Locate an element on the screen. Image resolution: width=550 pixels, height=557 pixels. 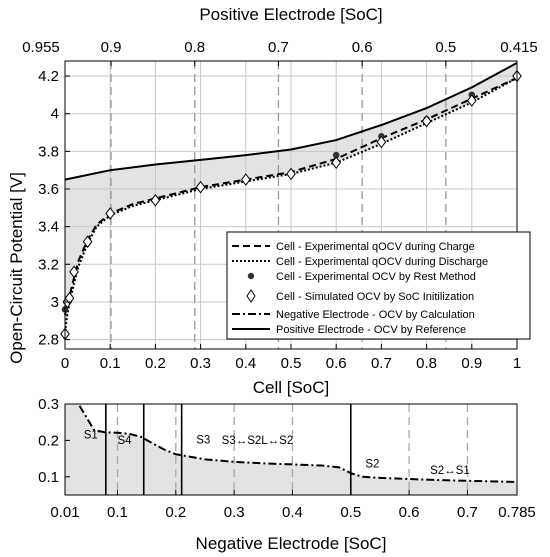
top-tick-label: 0.7 is located at coordinates (278, 47).